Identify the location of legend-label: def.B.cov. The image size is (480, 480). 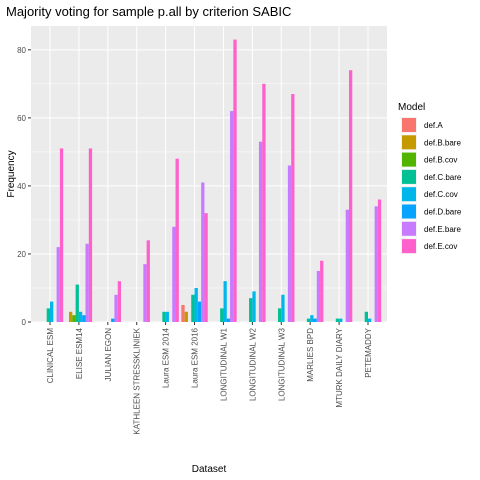
(440, 160).